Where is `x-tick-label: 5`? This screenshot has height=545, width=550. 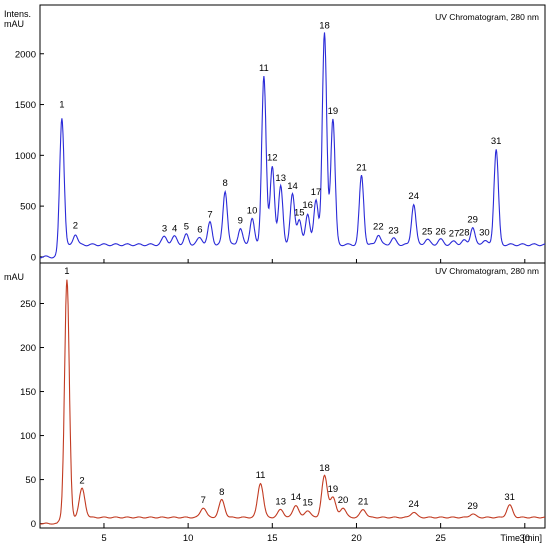
x-tick-label: 5 is located at coordinates (103, 538).